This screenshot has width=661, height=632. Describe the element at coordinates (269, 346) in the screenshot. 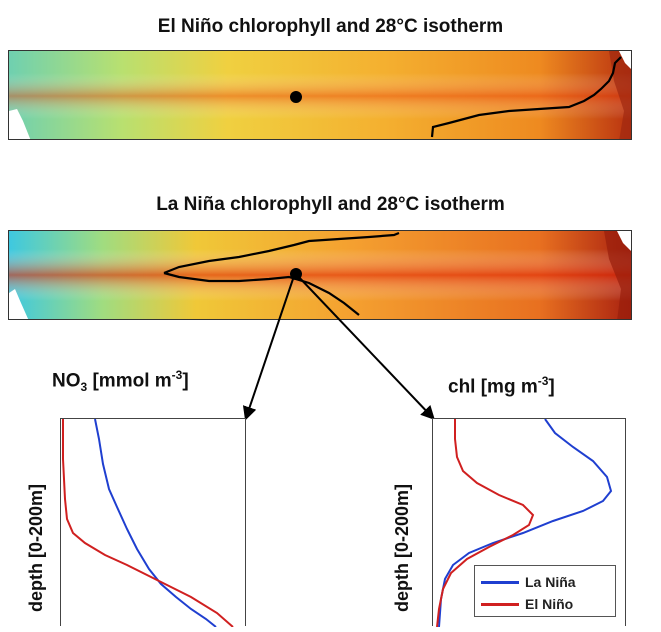

I see `arrow-to-no3-profile` at that location.